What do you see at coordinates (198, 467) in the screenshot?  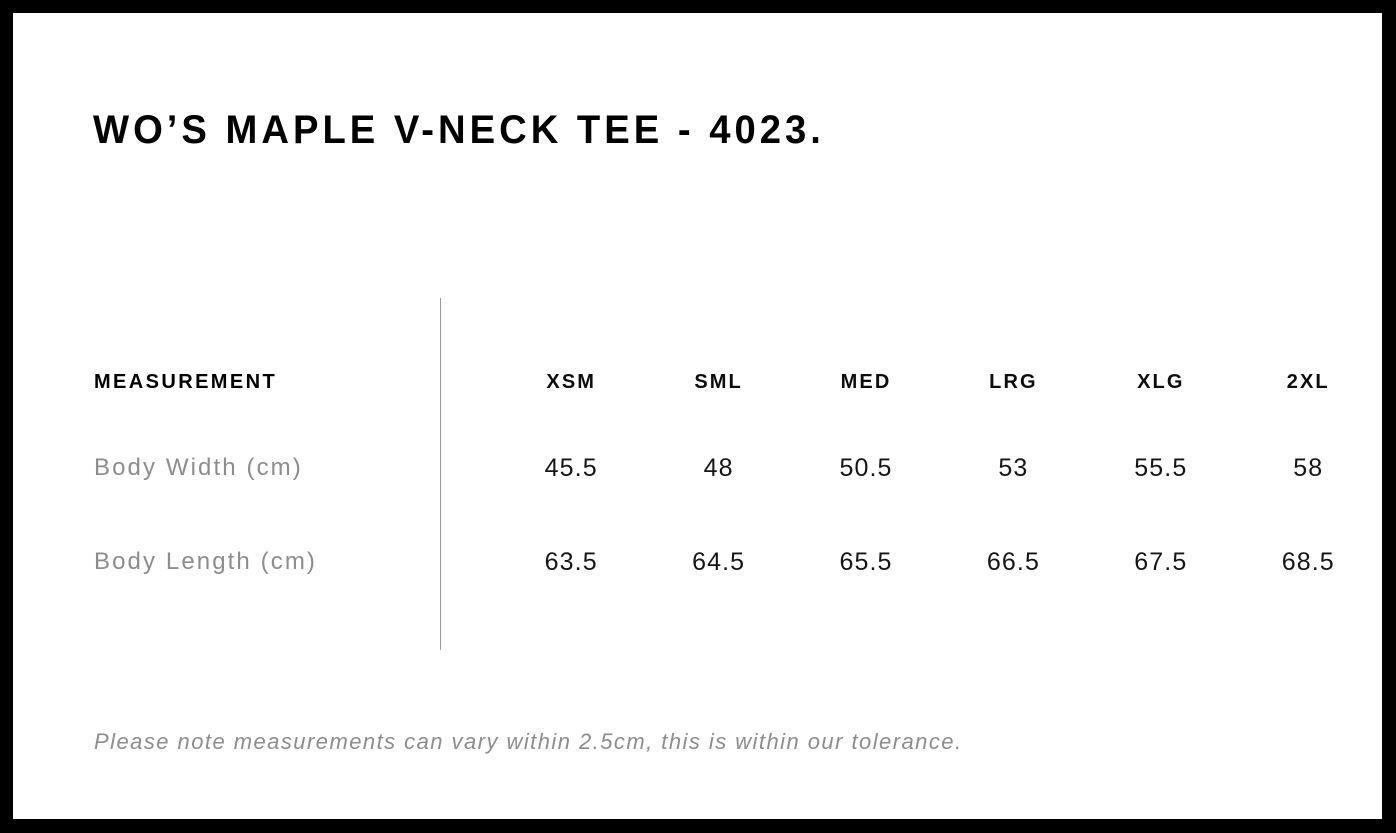 I see `row-label-body-width: Body Width (cm)` at bounding box center [198, 467].